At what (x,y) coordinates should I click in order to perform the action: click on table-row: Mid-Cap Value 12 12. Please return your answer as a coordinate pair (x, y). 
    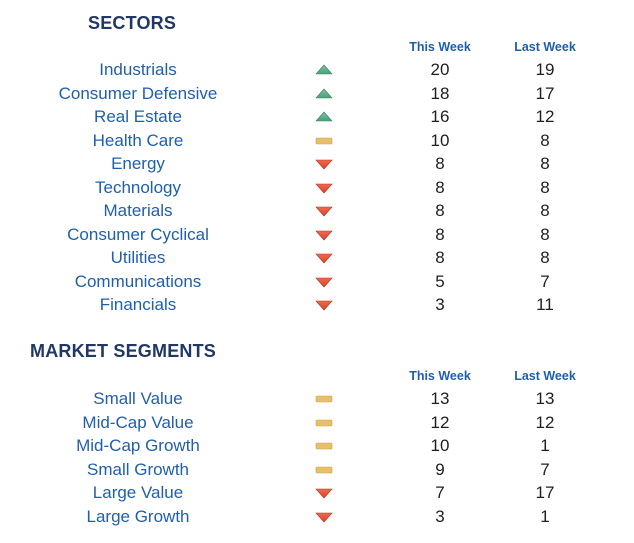
    Looking at the image, I should click on (317, 423).